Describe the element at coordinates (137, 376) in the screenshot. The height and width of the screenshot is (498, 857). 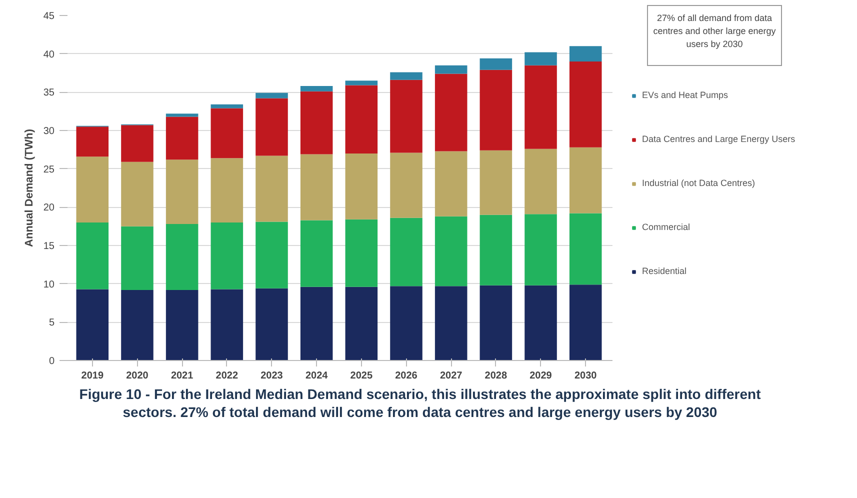
I see `x-tick-label: 2020` at that location.